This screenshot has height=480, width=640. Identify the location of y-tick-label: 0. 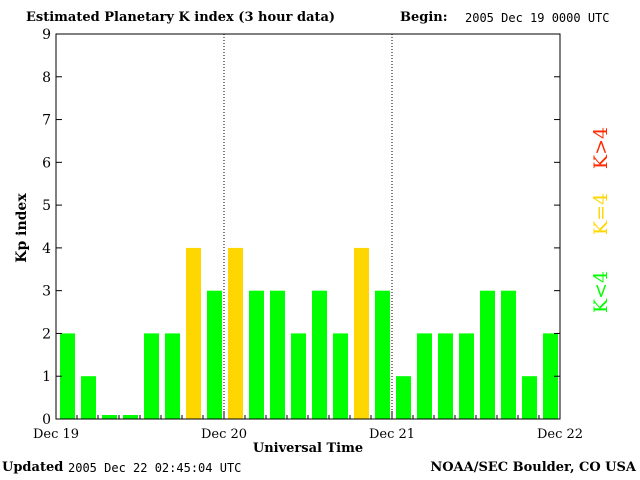
(46, 420).